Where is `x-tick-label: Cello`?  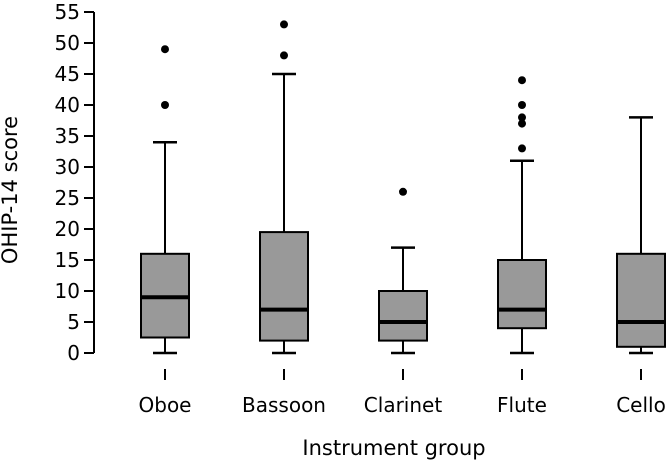 x-tick-label: Cello is located at coordinates (641, 405).